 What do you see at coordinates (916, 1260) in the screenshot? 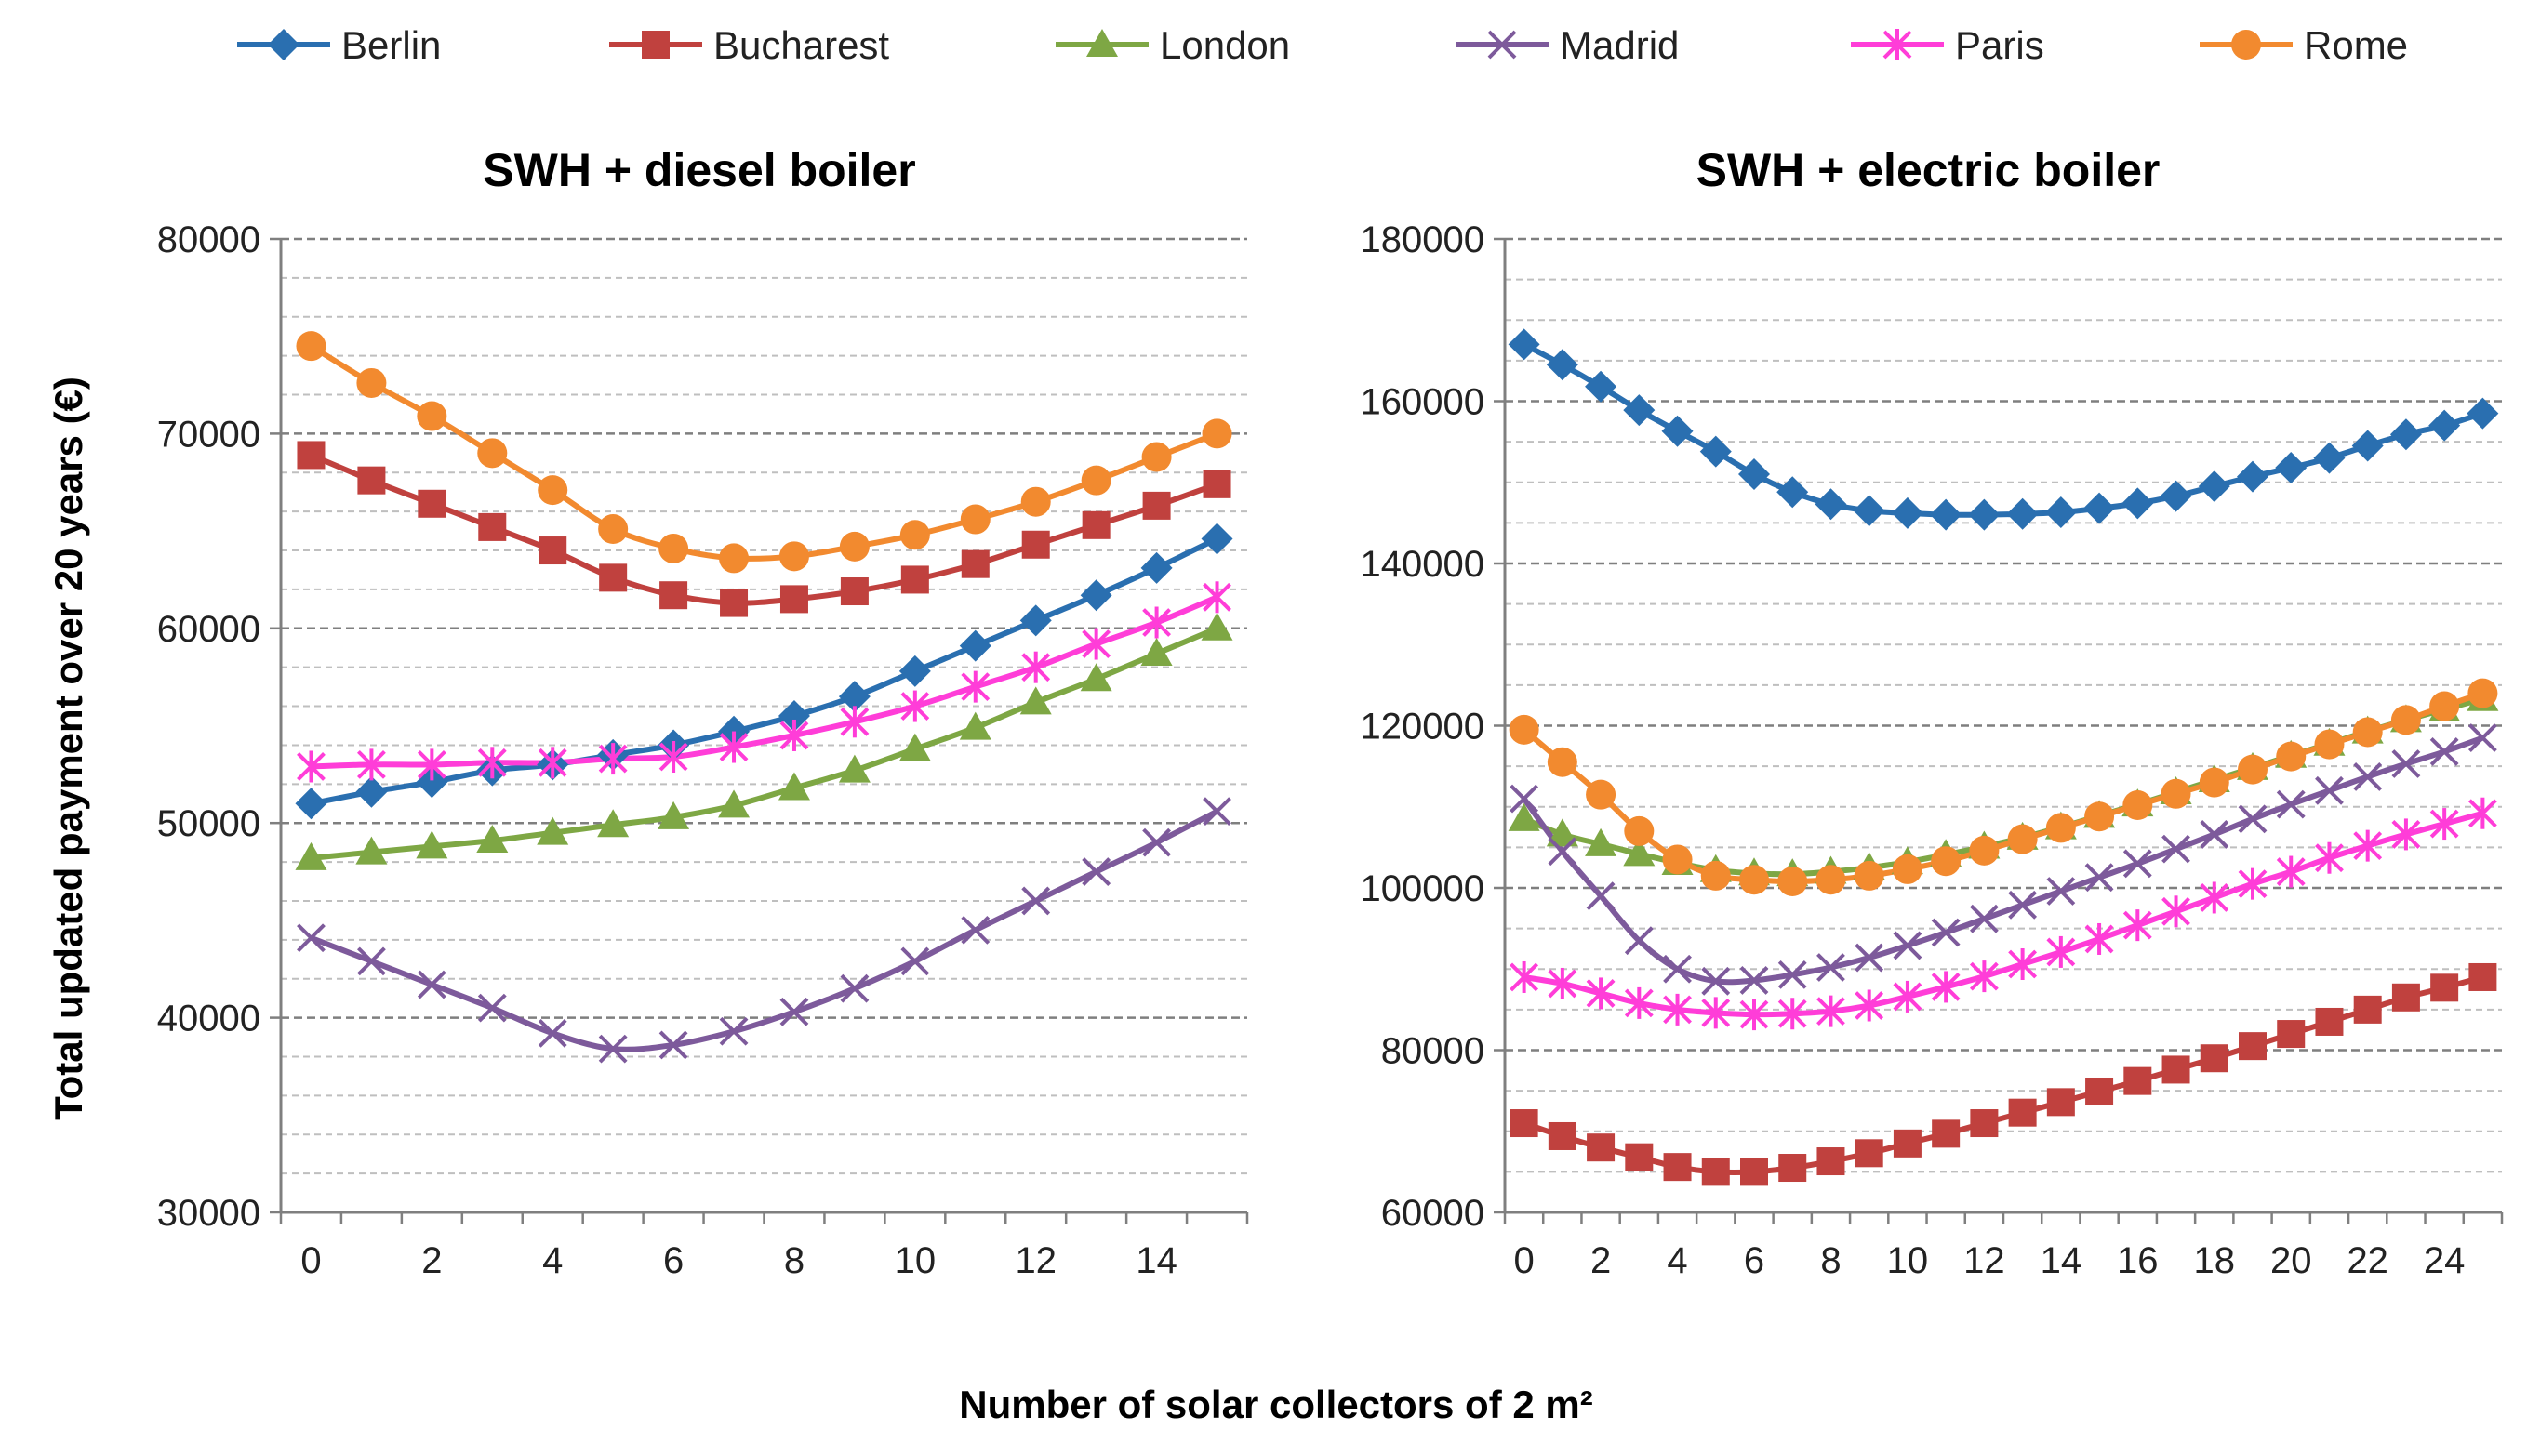
I see `x-tick-label: 10` at bounding box center [916, 1260].